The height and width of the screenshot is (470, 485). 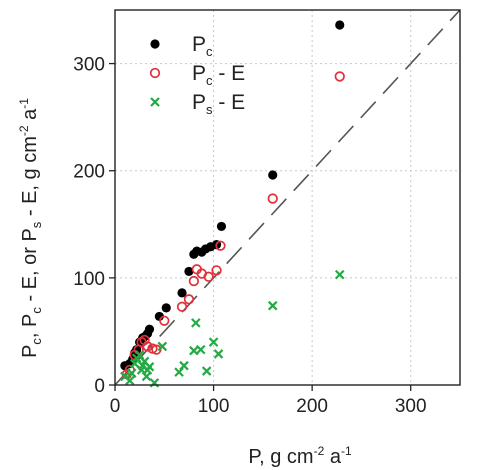 I want to click on legend-label: Ps - E, so click(x=218, y=104).